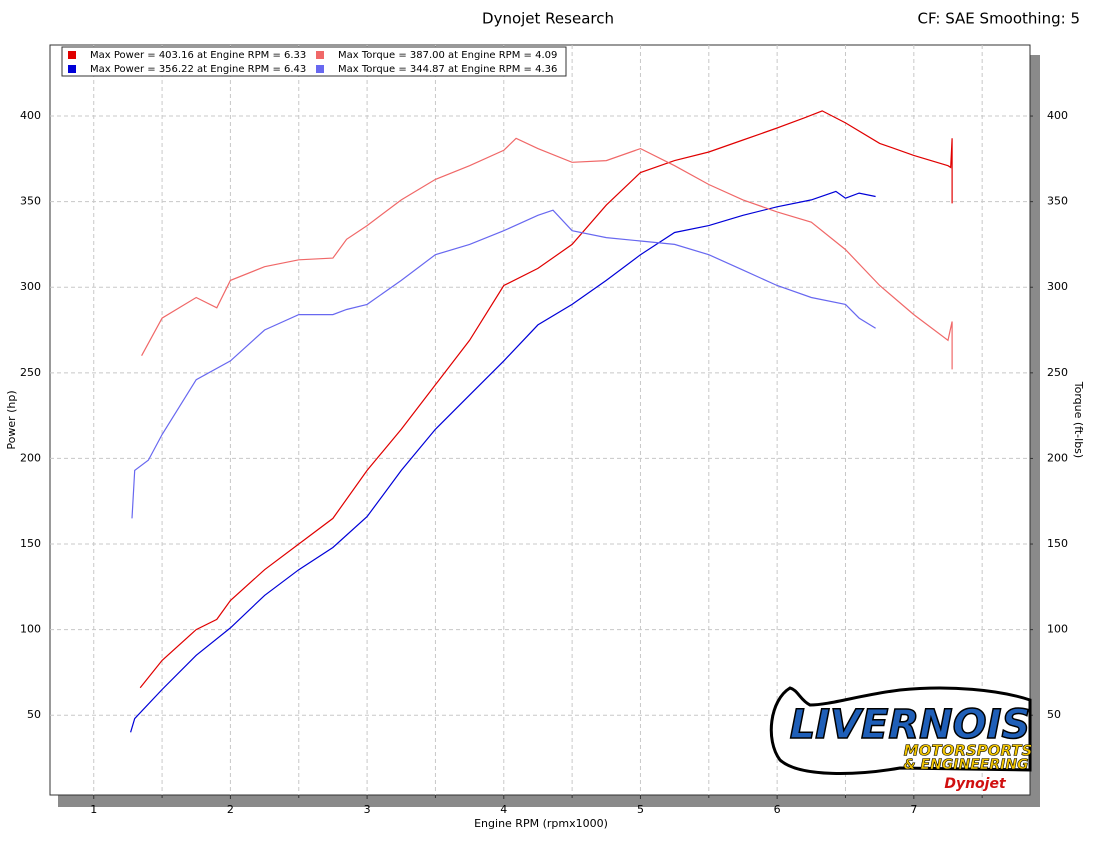 The width and height of the screenshot is (1100, 854). I want to click on y2-tick-label: 200, so click(1057, 457).